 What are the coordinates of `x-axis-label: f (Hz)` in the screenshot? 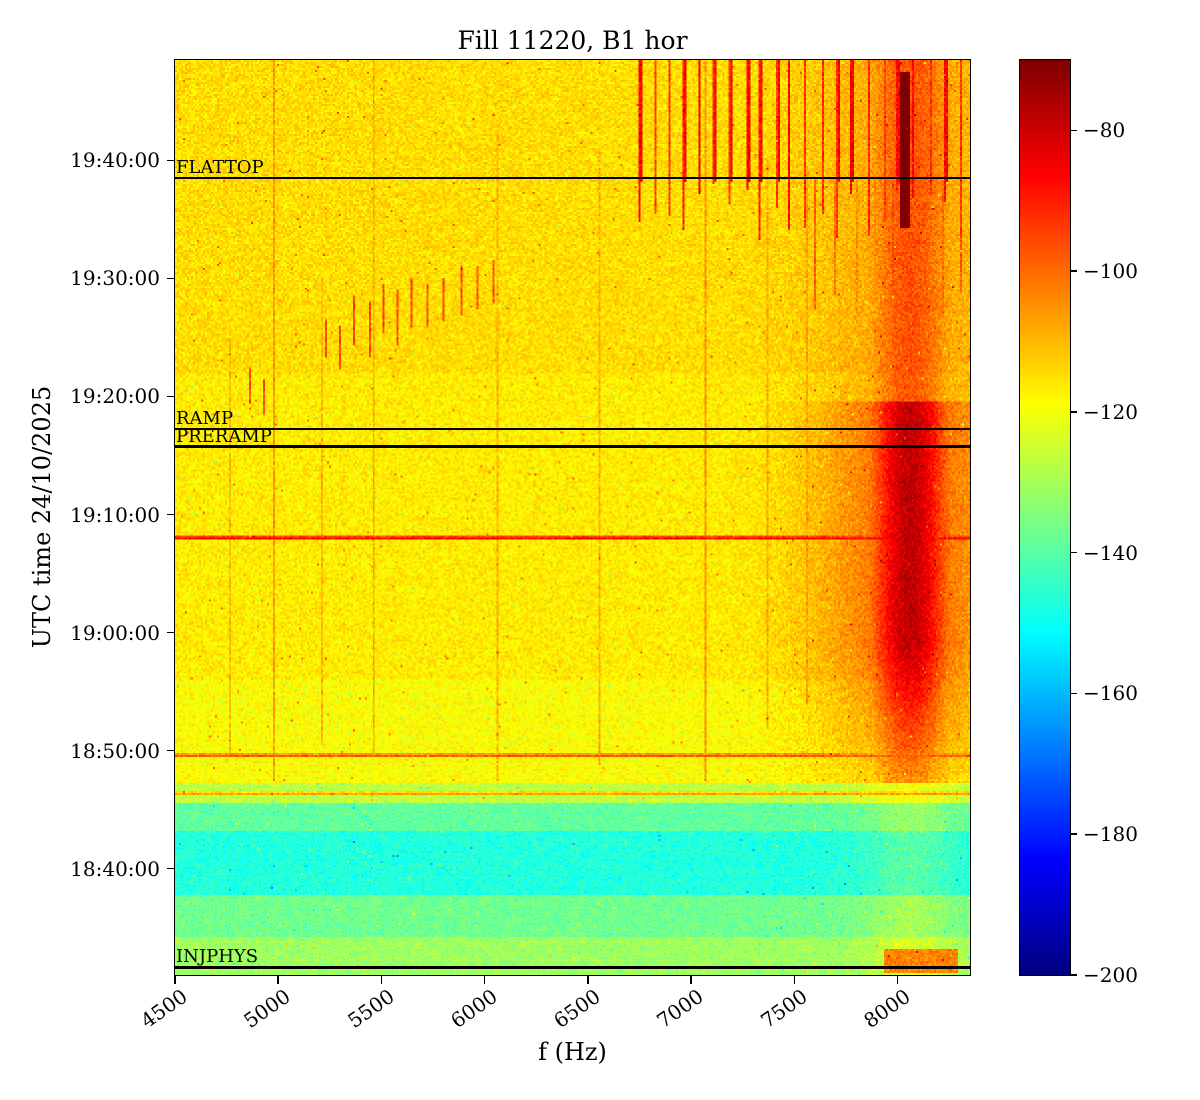 It's located at (572, 1052).